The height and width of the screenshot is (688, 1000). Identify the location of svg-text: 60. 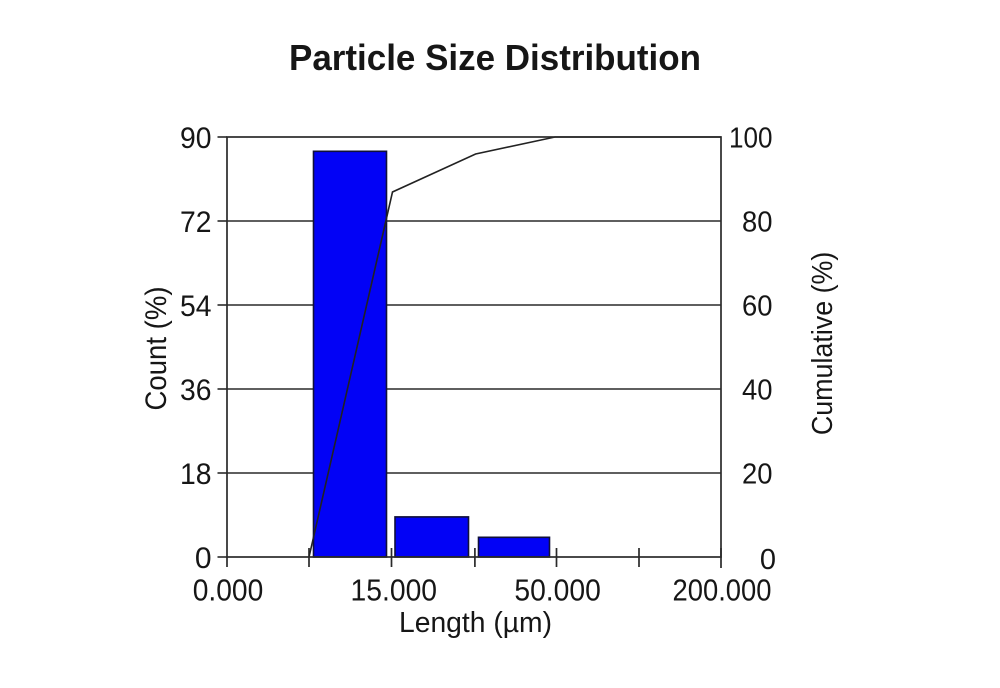
(757, 307).